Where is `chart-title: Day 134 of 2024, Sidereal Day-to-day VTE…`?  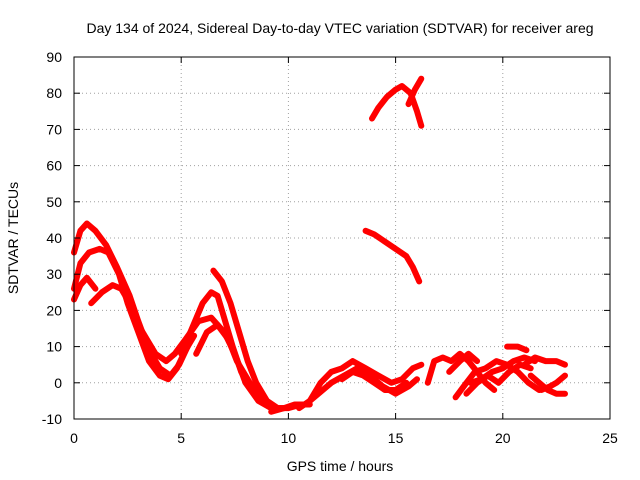 chart-title: Day 134 of 2024, Sidereal Day-to-day VTE… is located at coordinates (339, 28).